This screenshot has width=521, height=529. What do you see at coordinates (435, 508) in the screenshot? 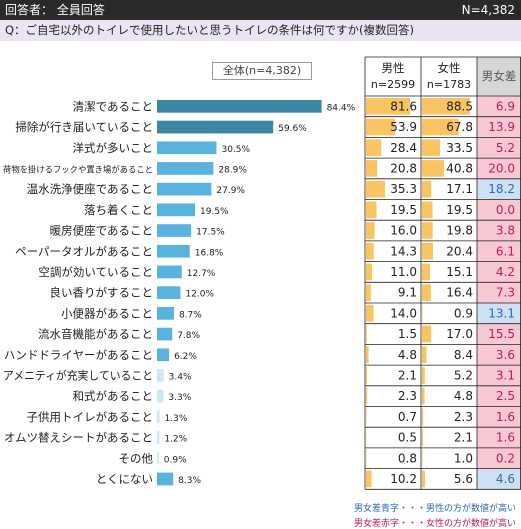
I see `legend-blue-note: 男女差青字・・・男性の方が数値が高い` at bounding box center [435, 508].